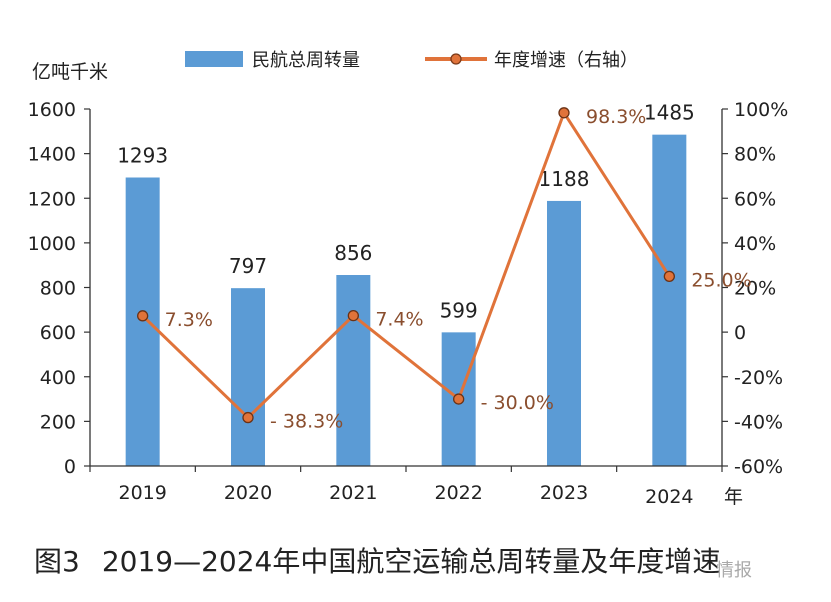  Describe the element at coordinates (142, 155) in the screenshot. I see `bar-value-label: 1293` at that location.